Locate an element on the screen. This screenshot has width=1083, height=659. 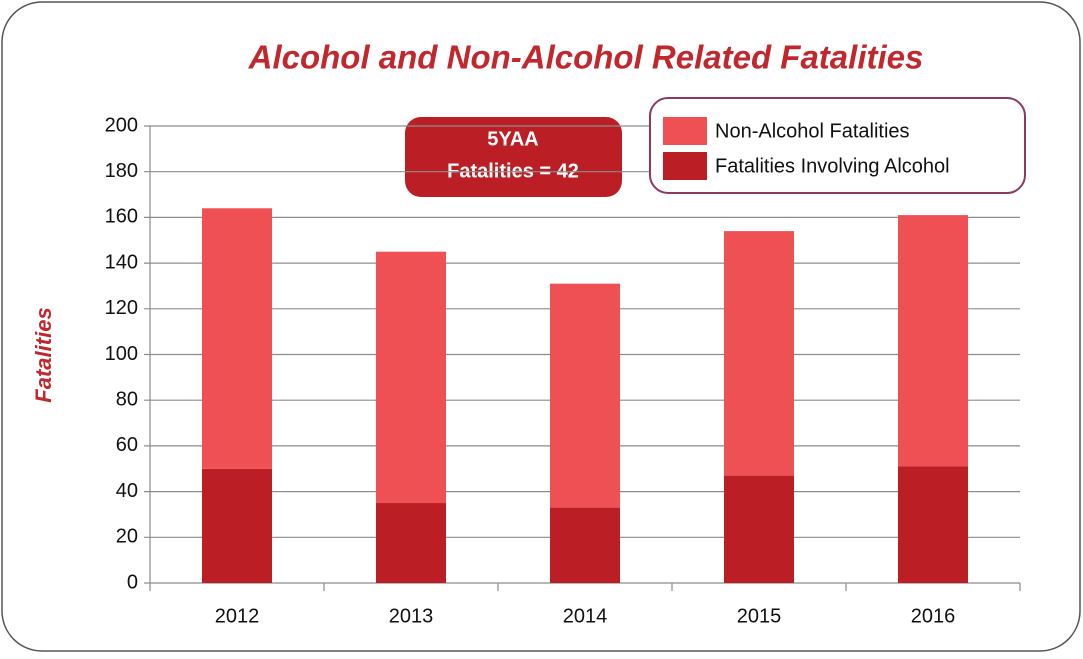
y-tick-label: 200 is located at coordinates (121, 125).